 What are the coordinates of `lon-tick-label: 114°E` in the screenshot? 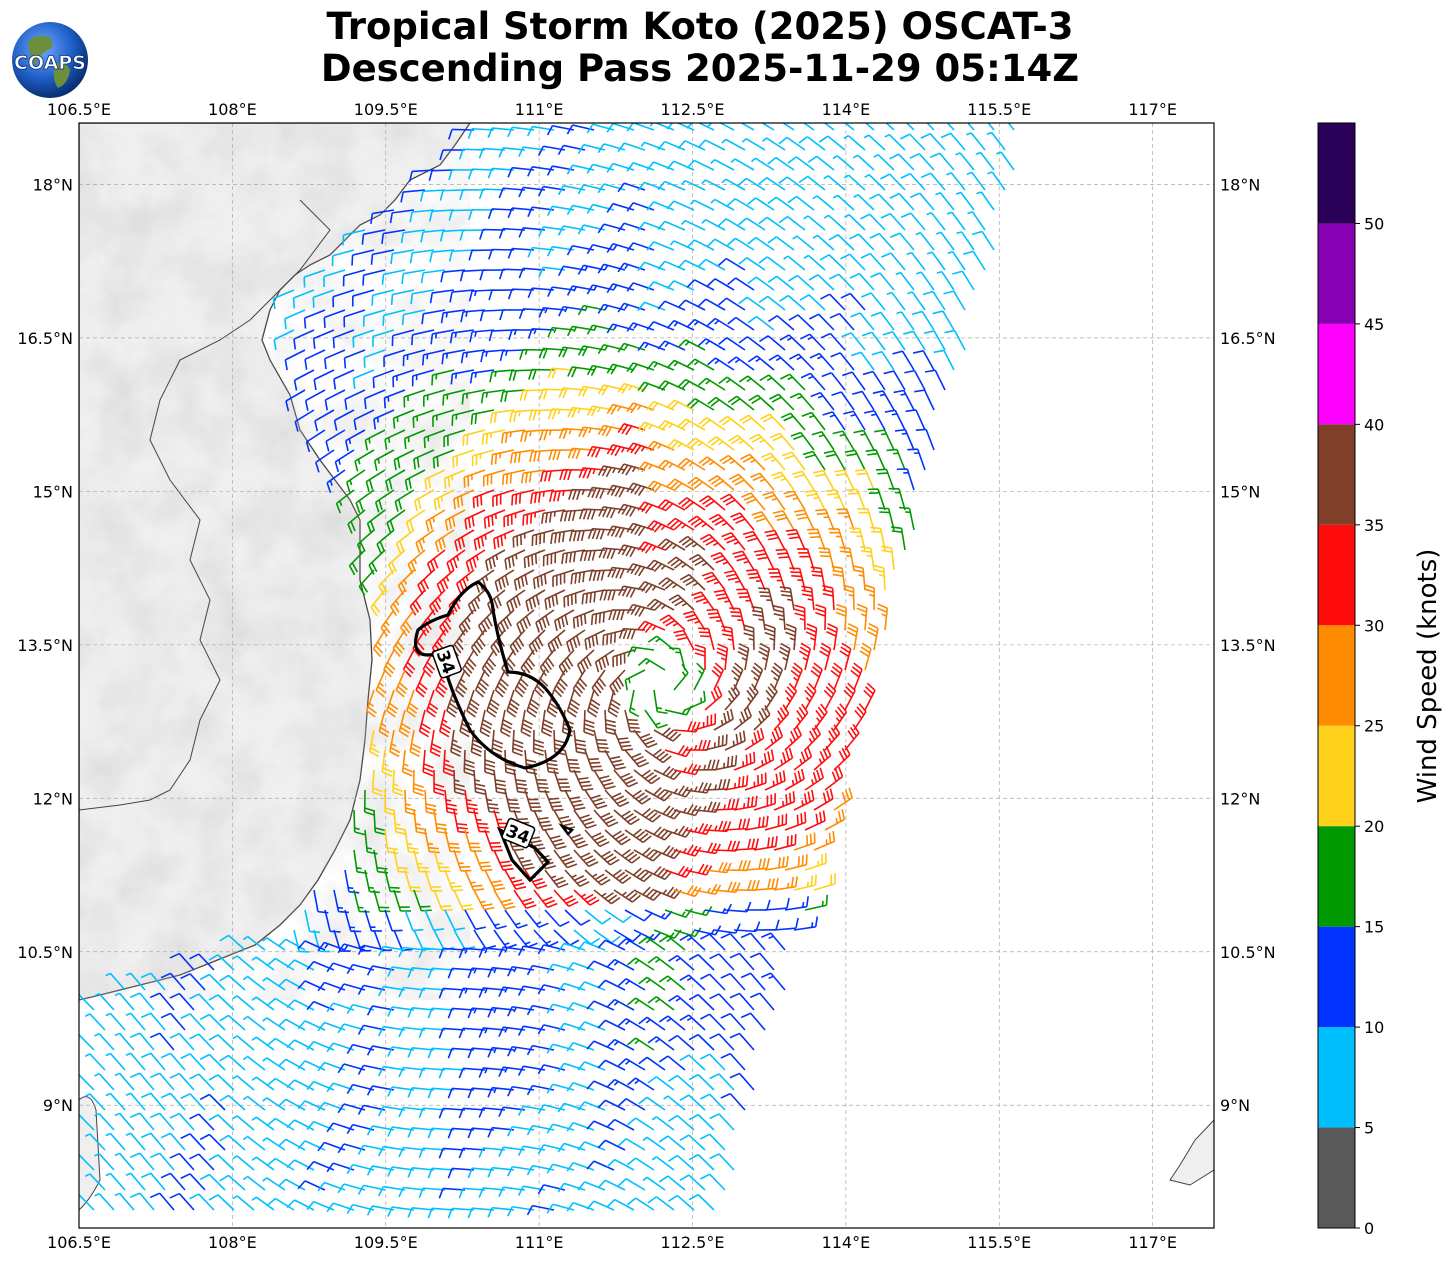 It's located at (846, 1242).